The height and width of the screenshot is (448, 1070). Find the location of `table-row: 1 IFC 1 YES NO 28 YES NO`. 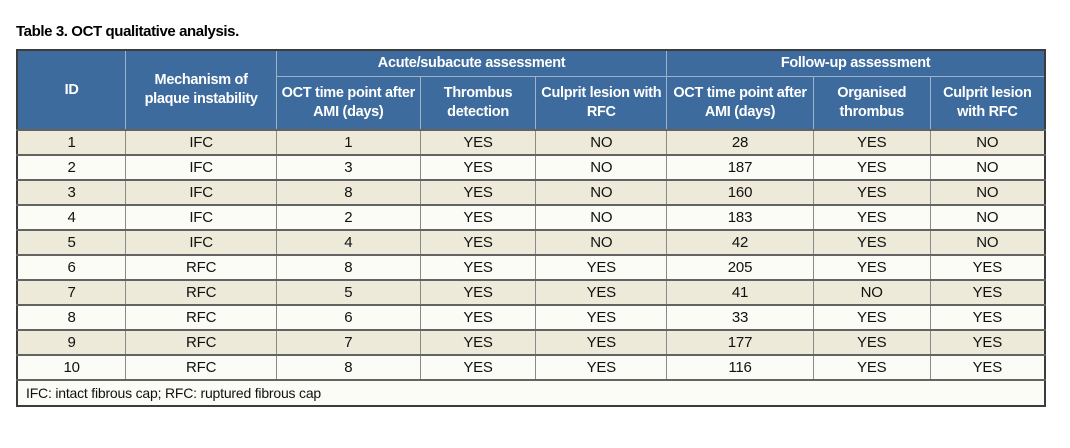

table-row: 1 IFC 1 YES NO 28 YES NO is located at coordinates (531, 142).